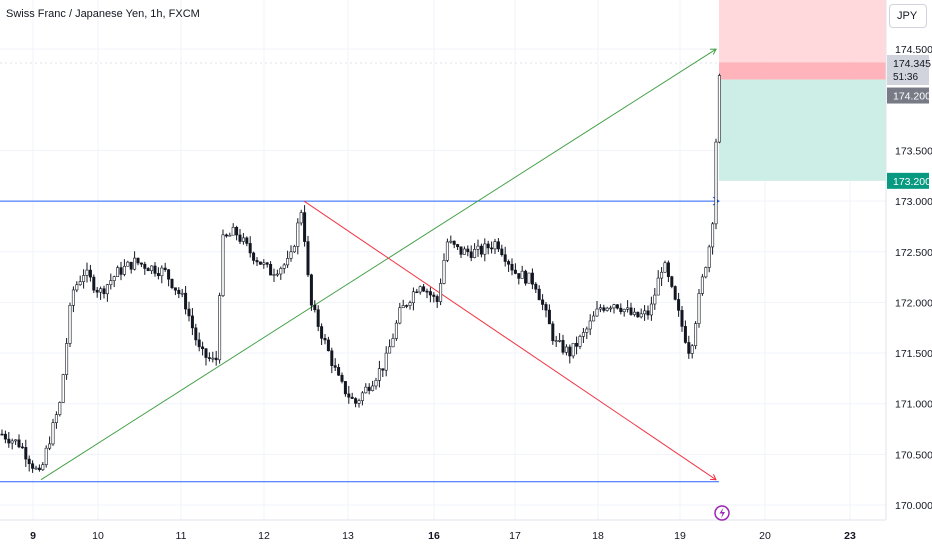  I want to click on currency-button: JPY, so click(908, 16).